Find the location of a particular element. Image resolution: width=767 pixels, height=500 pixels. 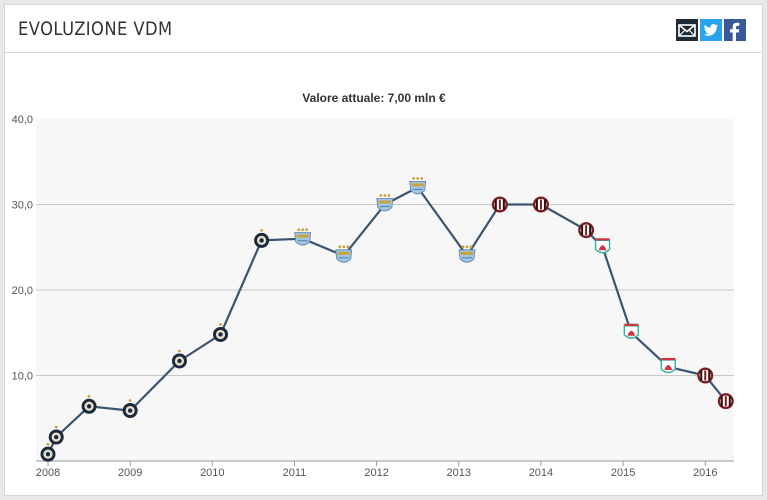

x-tick-label: 2012 is located at coordinates (376, 473).